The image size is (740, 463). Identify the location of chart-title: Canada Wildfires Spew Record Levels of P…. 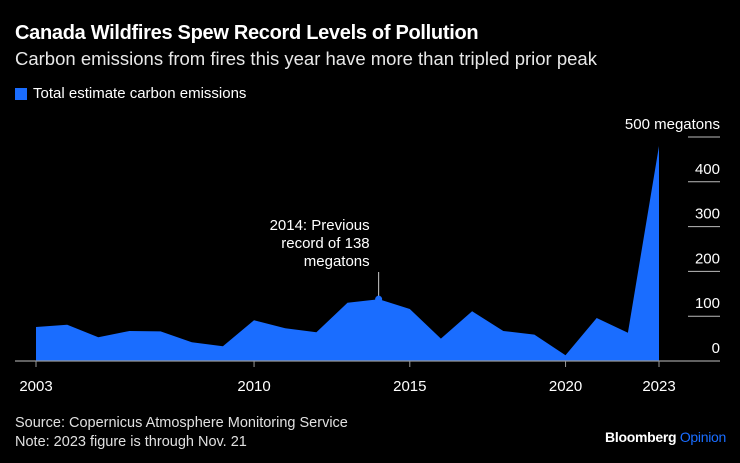
(247, 33).